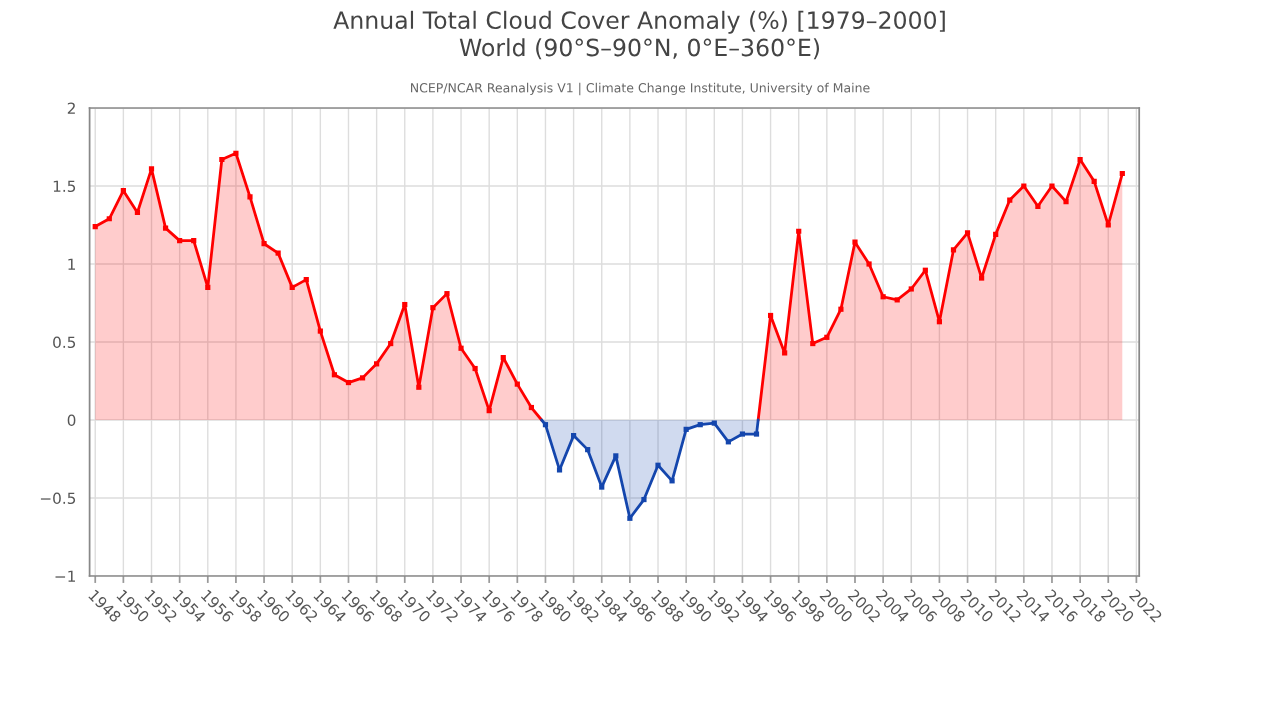 The width and height of the screenshot is (1280, 720). I want to click on y-tick-label: −0.5, so click(58, 498).